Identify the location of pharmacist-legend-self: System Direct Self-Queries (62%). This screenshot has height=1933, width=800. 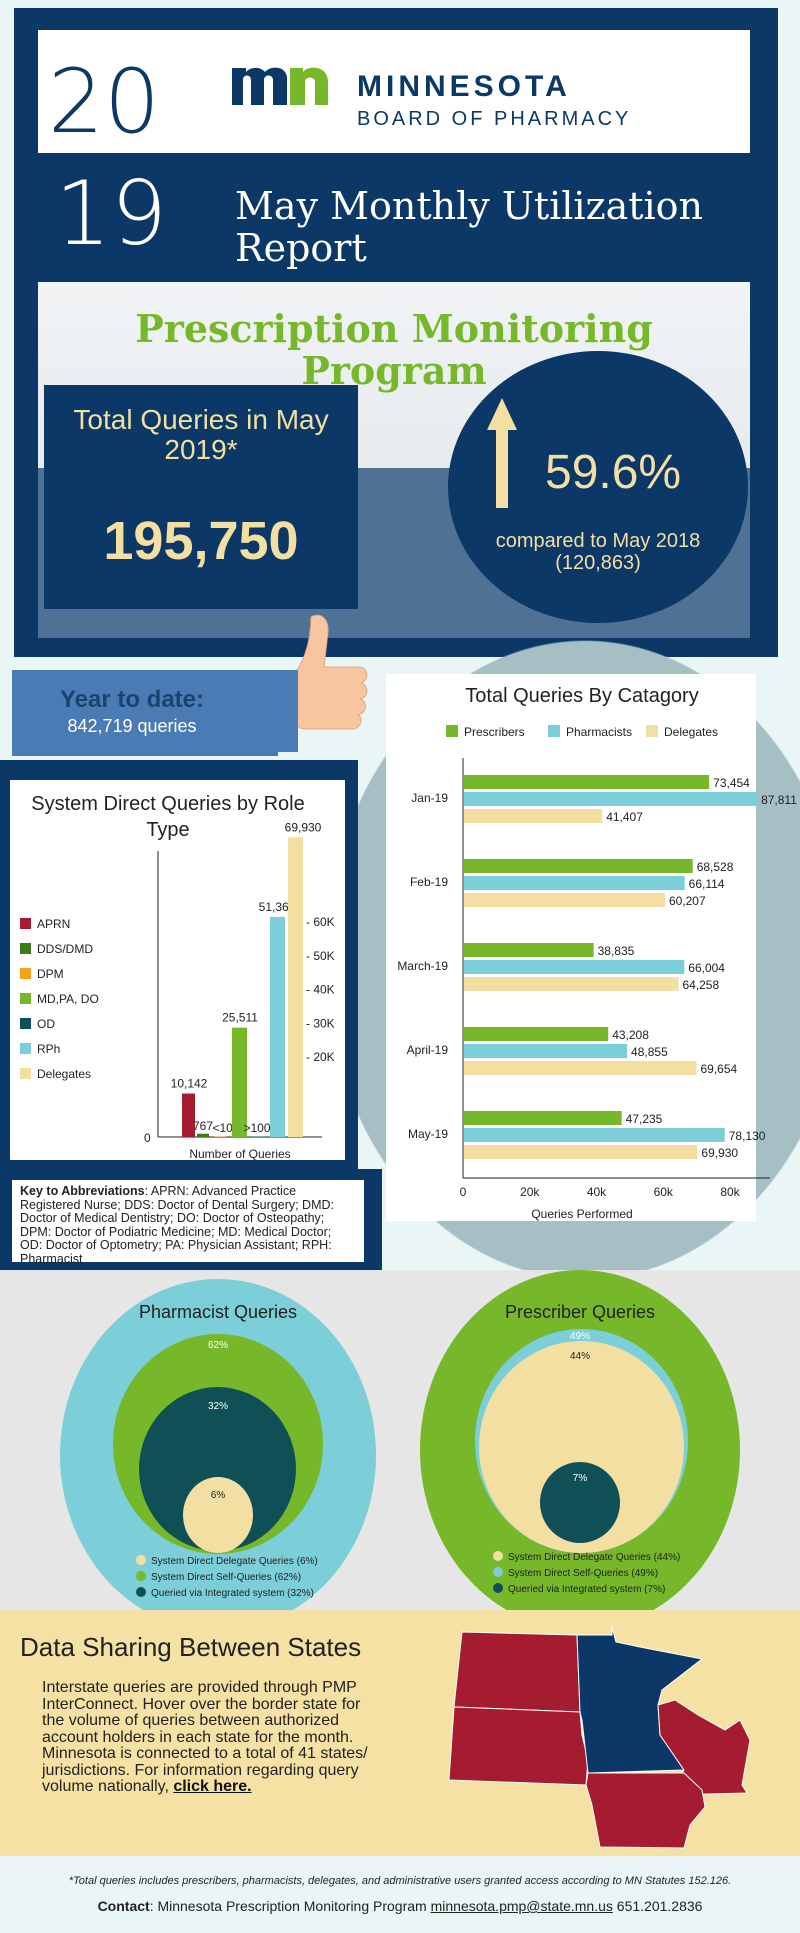
(218, 1577).